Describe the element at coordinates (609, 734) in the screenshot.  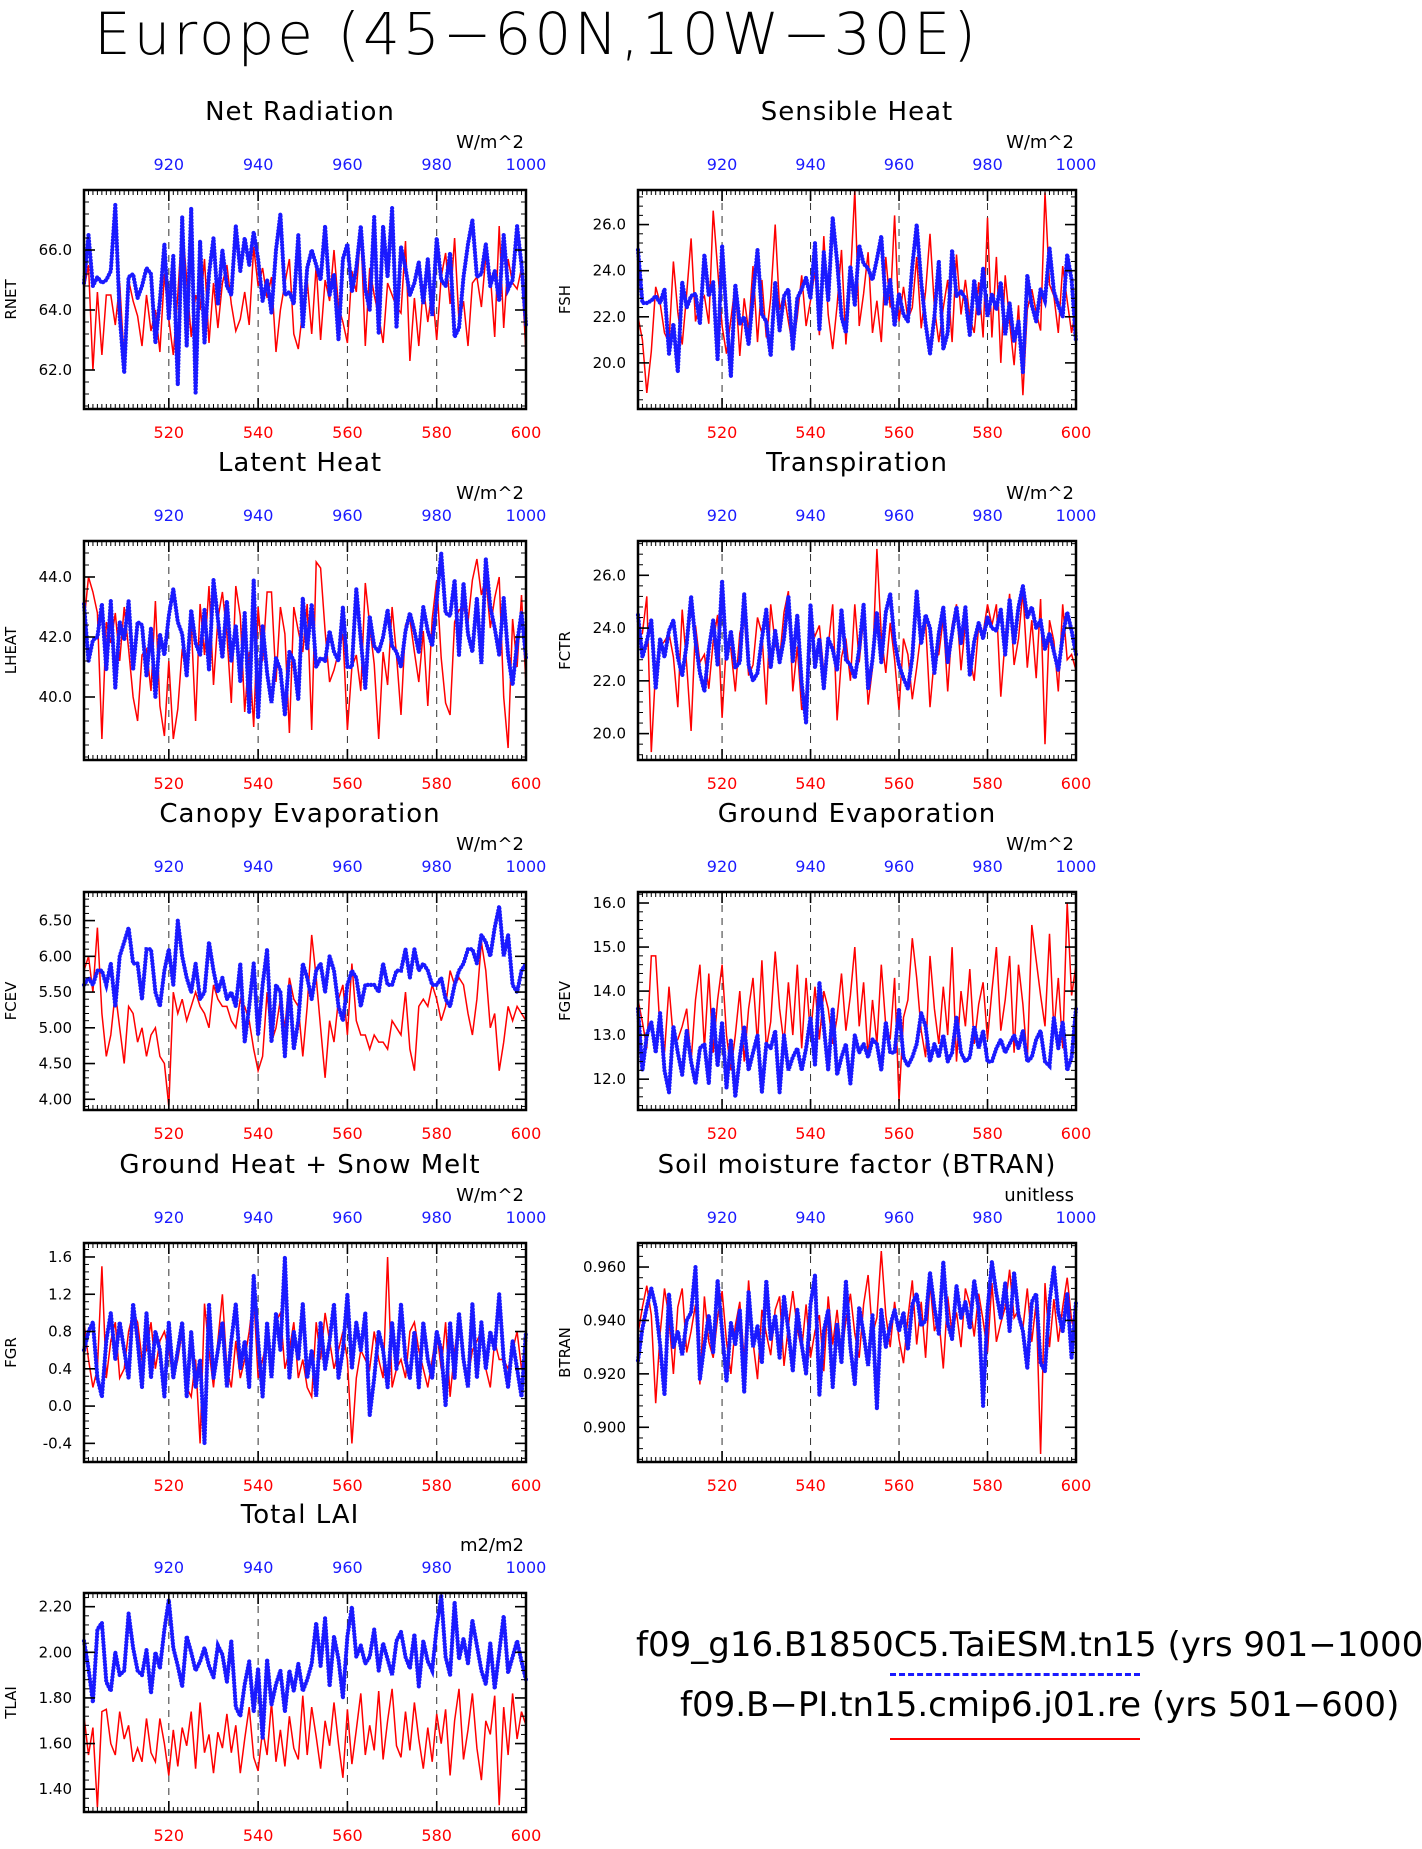
I see `y-tick-label: 20.0` at that location.